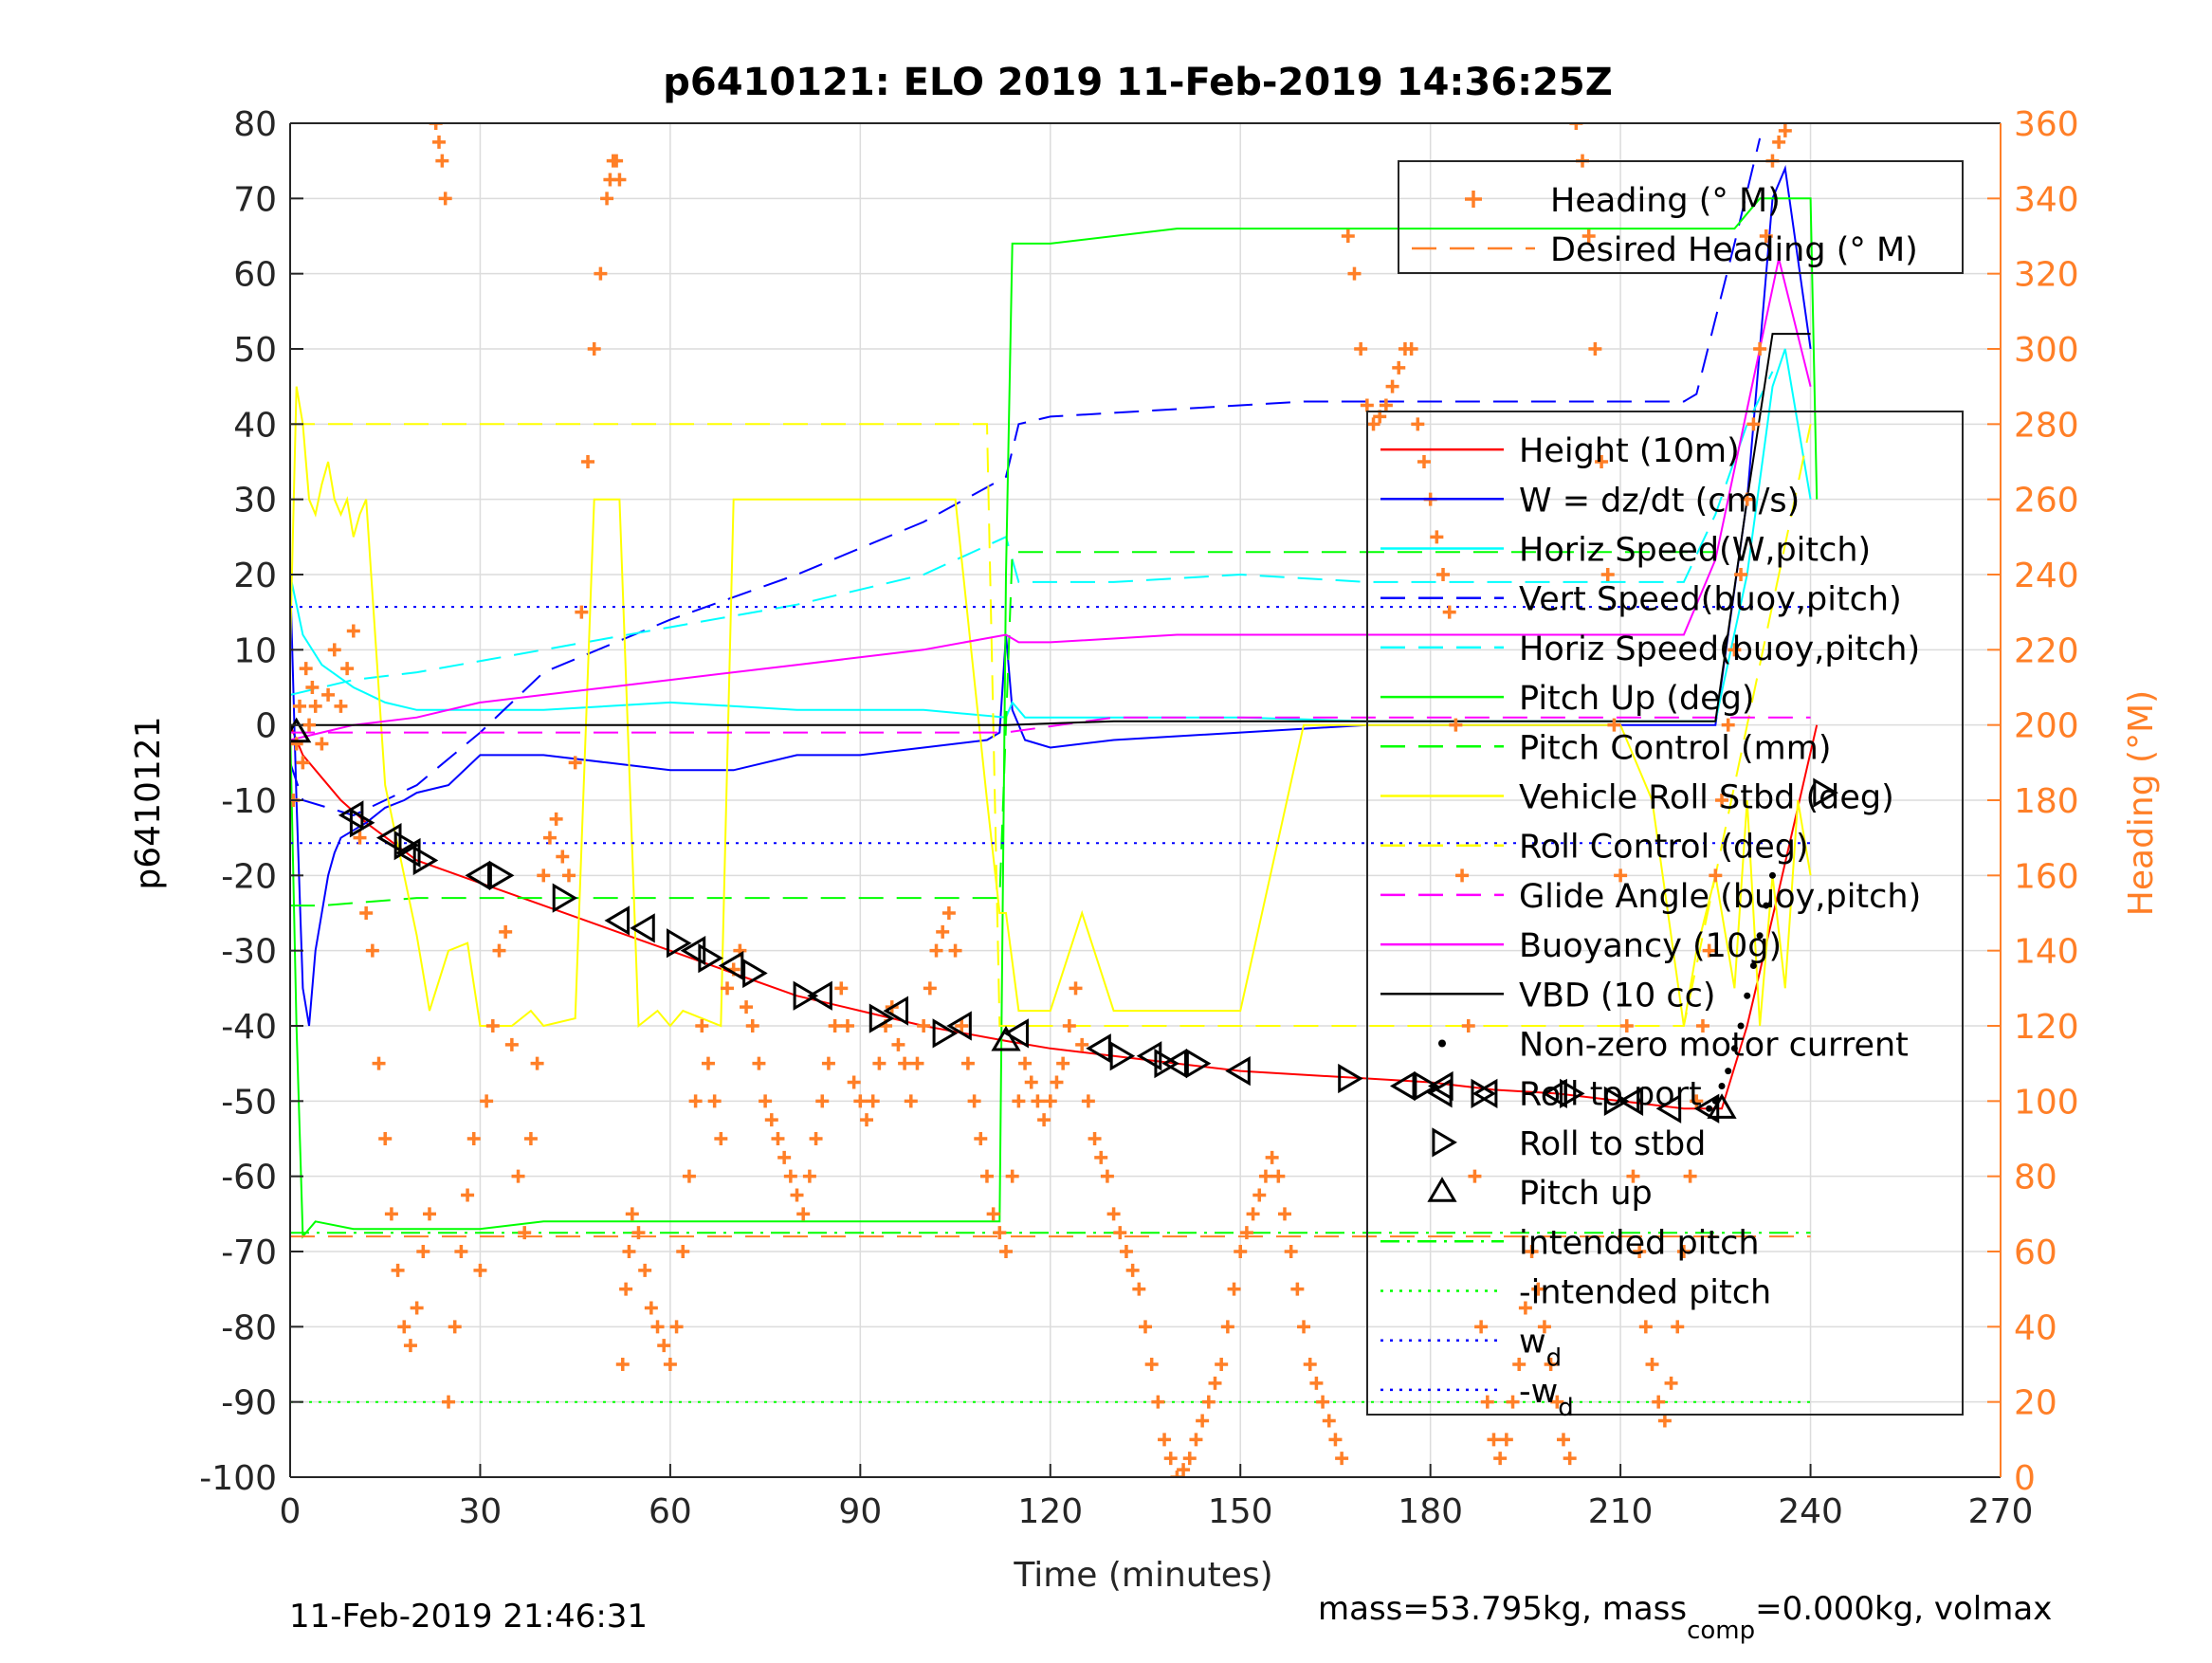 The height and width of the screenshot is (1663, 2212). Describe the element at coordinates (2046, 199) in the screenshot. I see `y2-tick-label: 340` at that location.